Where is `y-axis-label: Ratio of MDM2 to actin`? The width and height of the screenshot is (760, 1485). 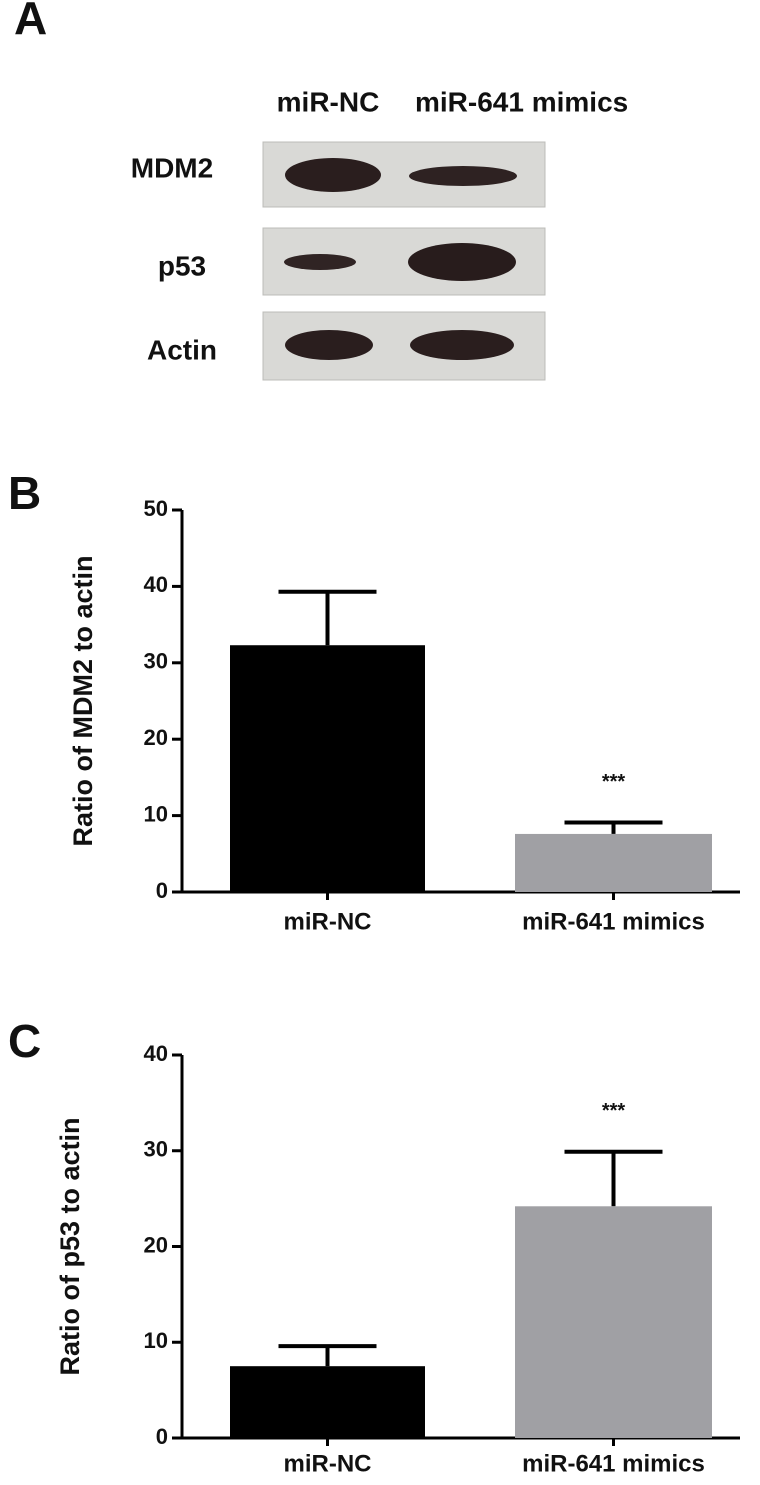 y-axis-label: Ratio of MDM2 to actin is located at coordinates (83, 701).